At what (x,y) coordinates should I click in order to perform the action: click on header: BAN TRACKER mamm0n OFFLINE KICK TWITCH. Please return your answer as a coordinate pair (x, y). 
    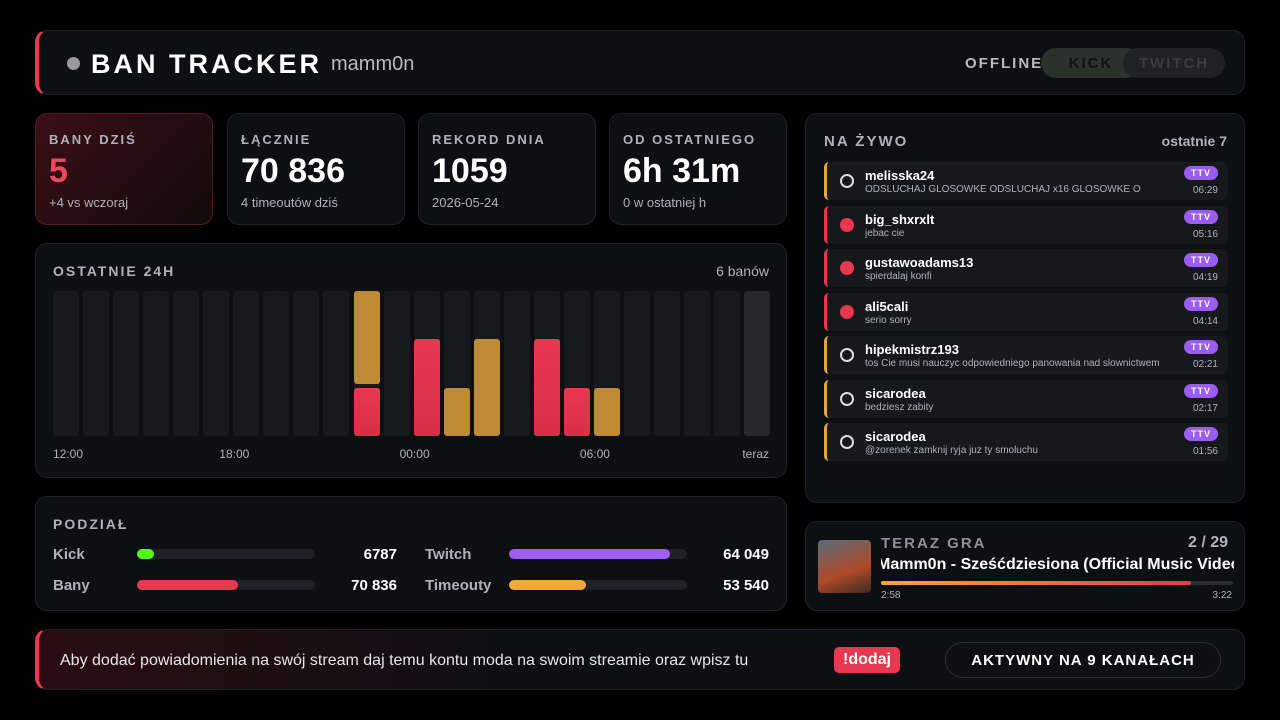
    Looking at the image, I should click on (640, 62).